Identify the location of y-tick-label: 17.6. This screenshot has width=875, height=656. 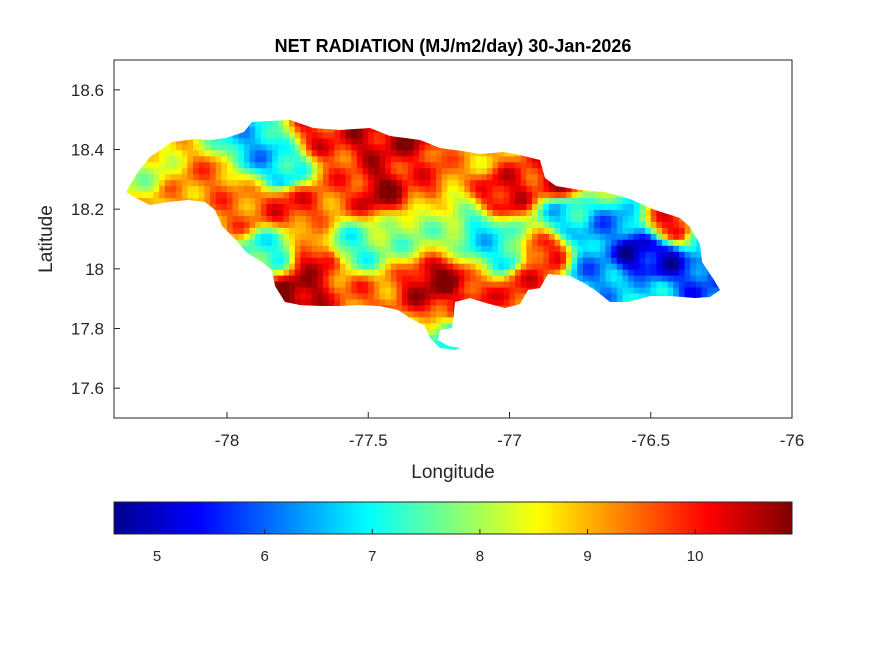
(87, 388).